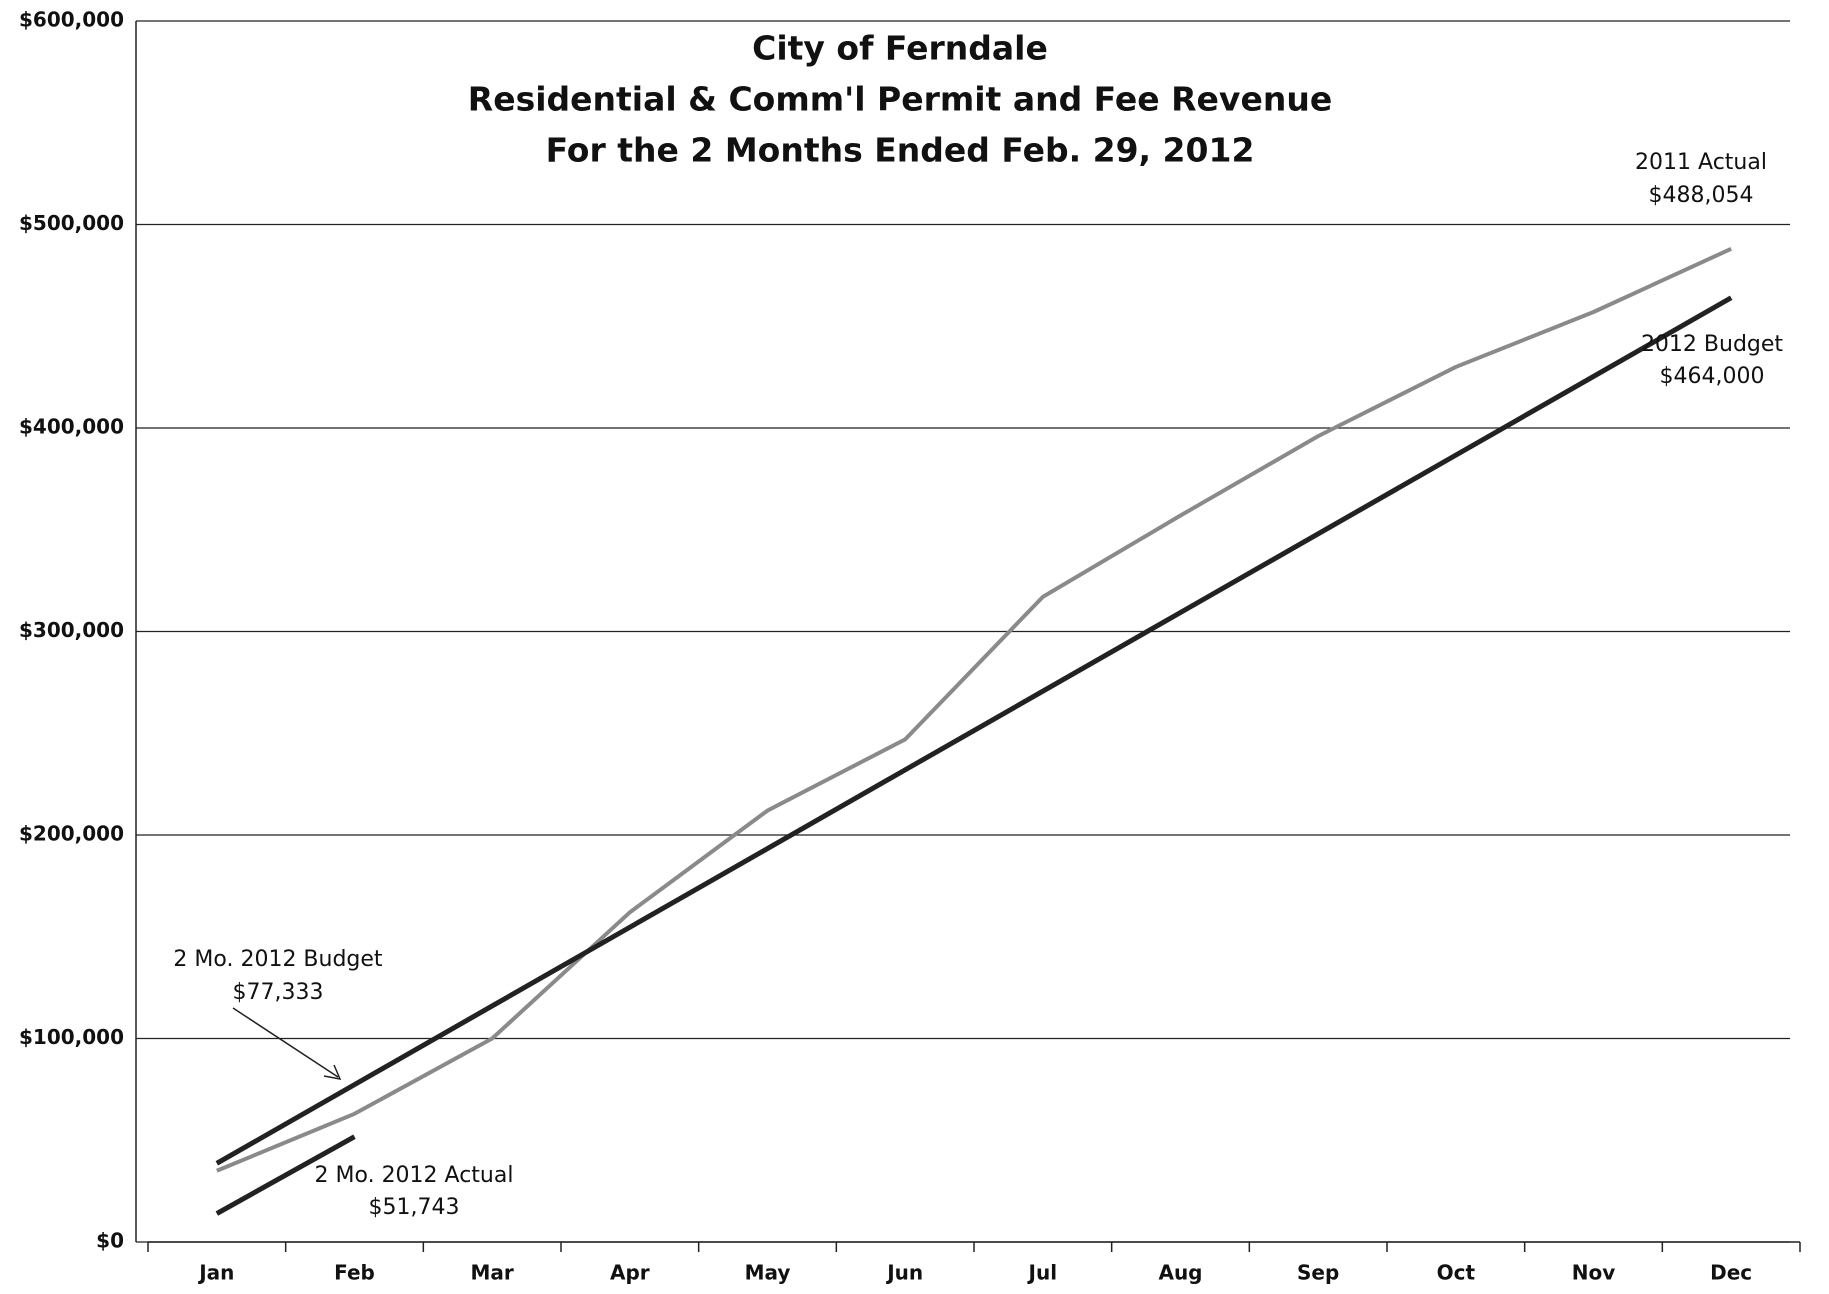 Image resolution: width=1829 pixels, height=1294 pixels. What do you see at coordinates (71, 834) in the screenshot?
I see `y-tick-label: $200,000` at bounding box center [71, 834].